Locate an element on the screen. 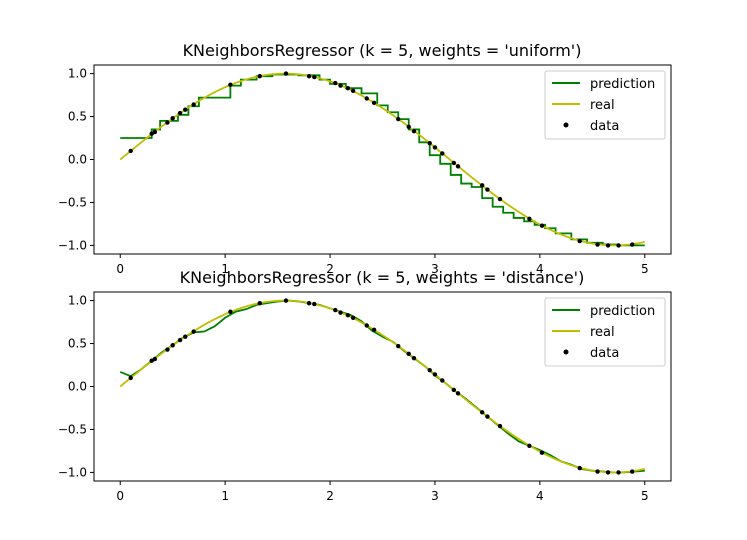 The height and width of the screenshot is (540, 747). legend-marker-data is located at coordinates (566, 125).